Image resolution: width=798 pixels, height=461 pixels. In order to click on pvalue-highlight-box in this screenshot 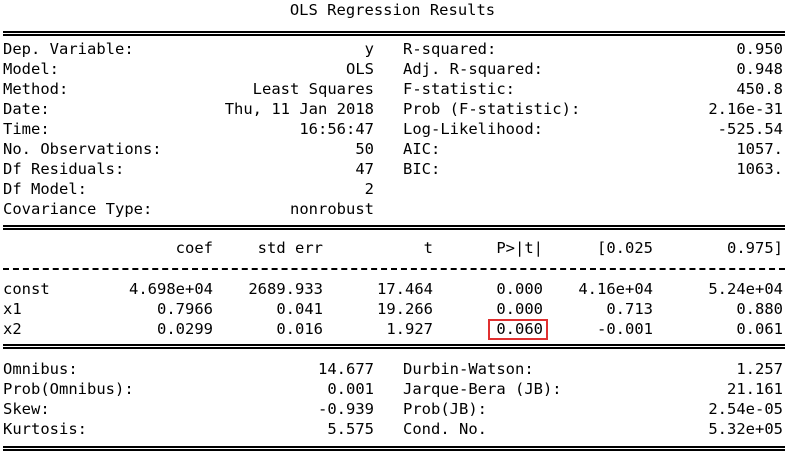, I will do `click(518, 329)`.